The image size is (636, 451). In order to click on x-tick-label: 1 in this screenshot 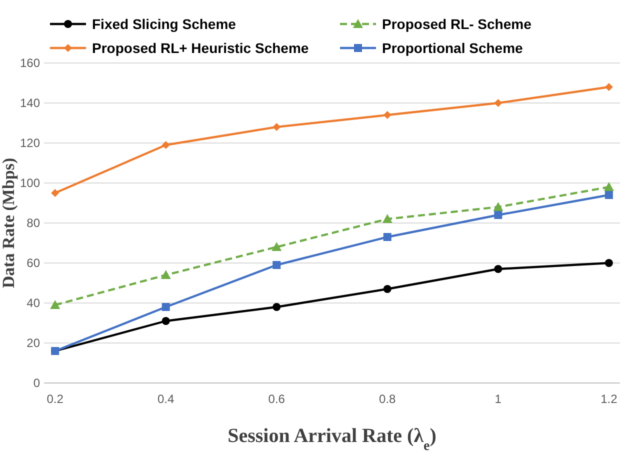, I will do `click(498, 399)`.